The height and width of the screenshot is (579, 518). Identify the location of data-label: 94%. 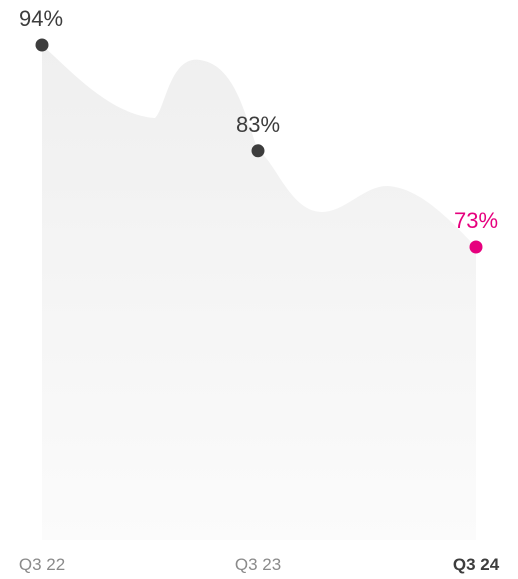
(41, 18).